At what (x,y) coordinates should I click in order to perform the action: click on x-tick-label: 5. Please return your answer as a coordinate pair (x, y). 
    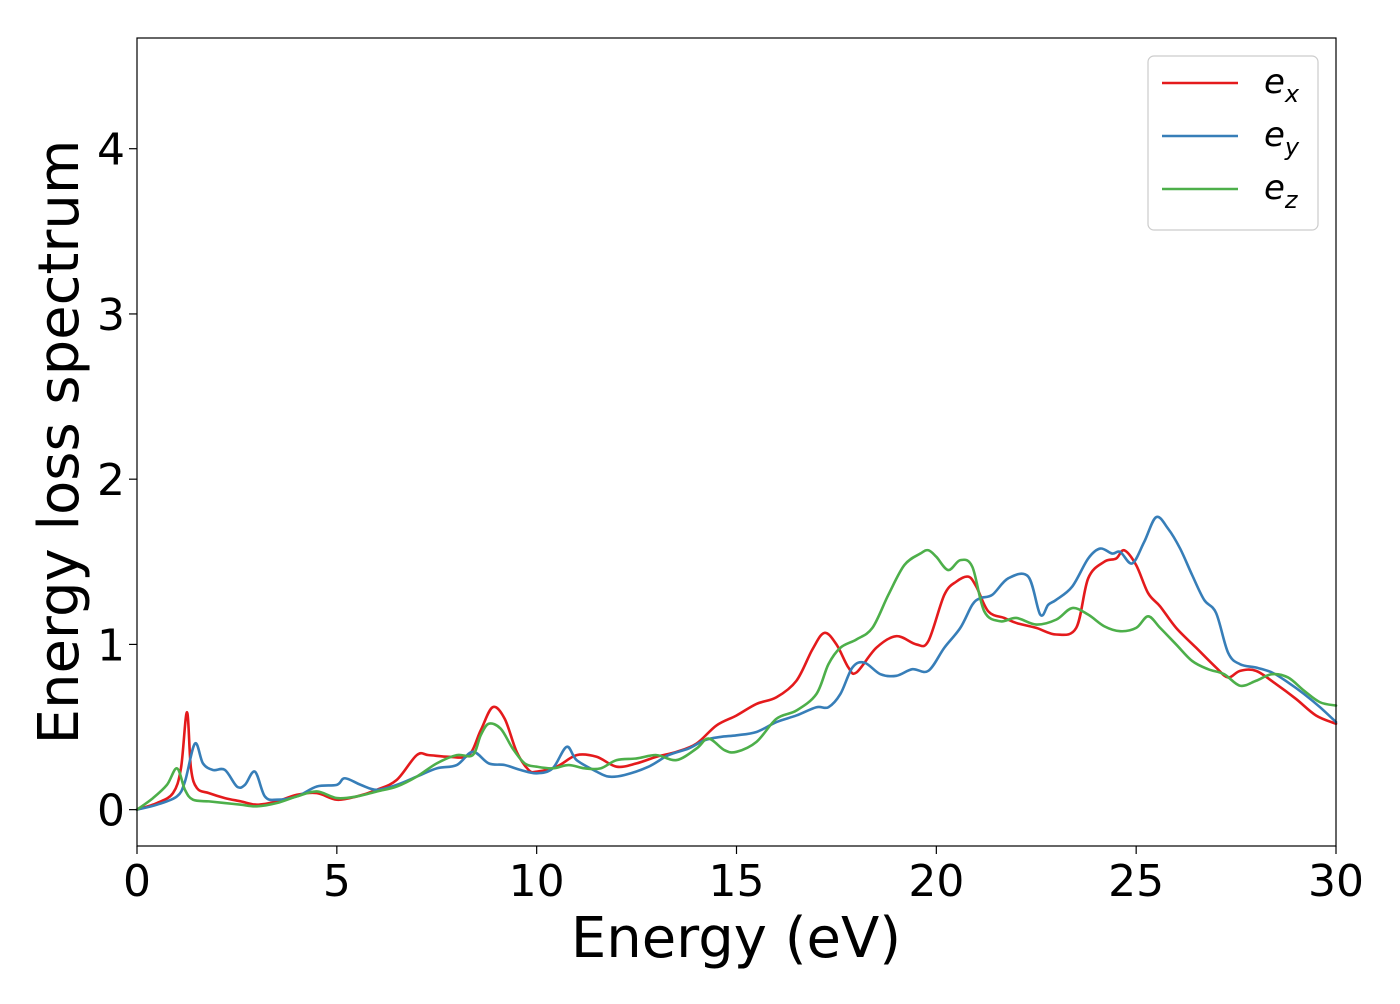
    Looking at the image, I should click on (337, 881).